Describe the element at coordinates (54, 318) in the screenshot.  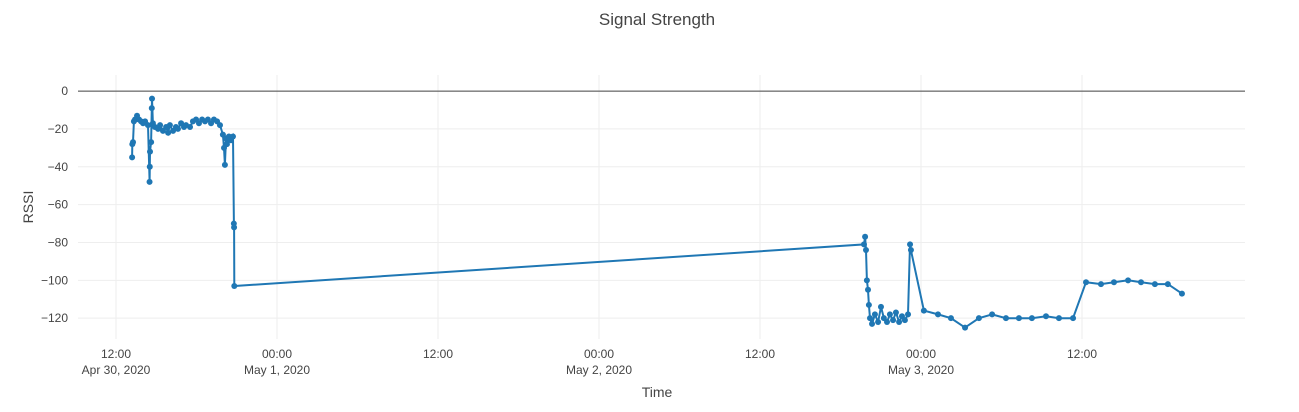
I see `y-tick-label: −120` at that location.